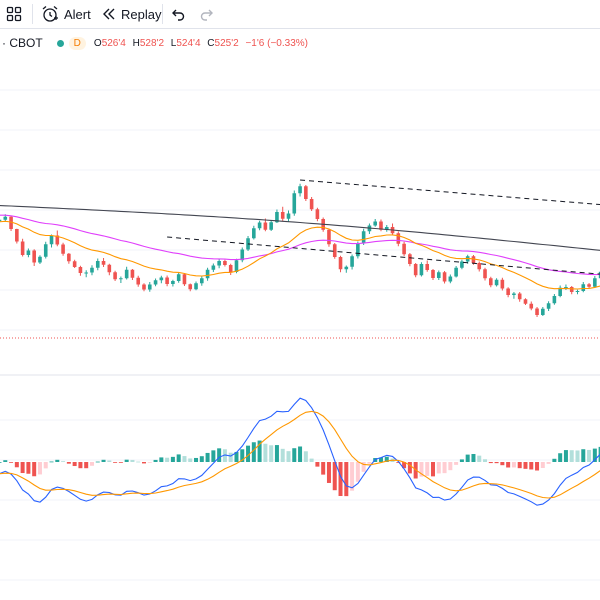  Describe the element at coordinates (300, 247) in the screenshot. I see `moving-average-lines` at that location.